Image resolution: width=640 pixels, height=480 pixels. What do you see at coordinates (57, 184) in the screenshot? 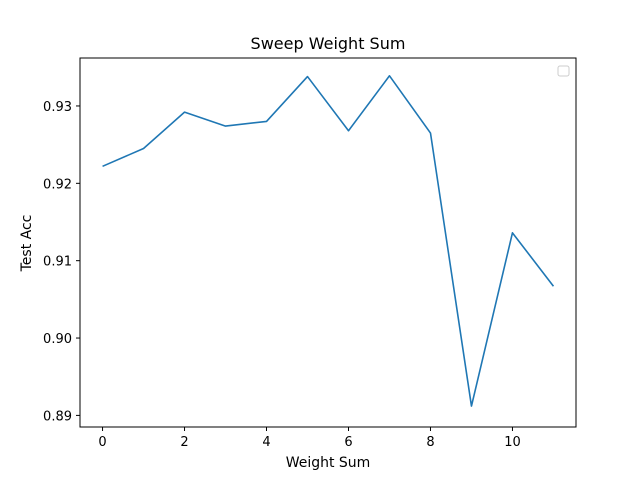
I see `y-tick-label: 0.92` at bounding box center [57, 184].